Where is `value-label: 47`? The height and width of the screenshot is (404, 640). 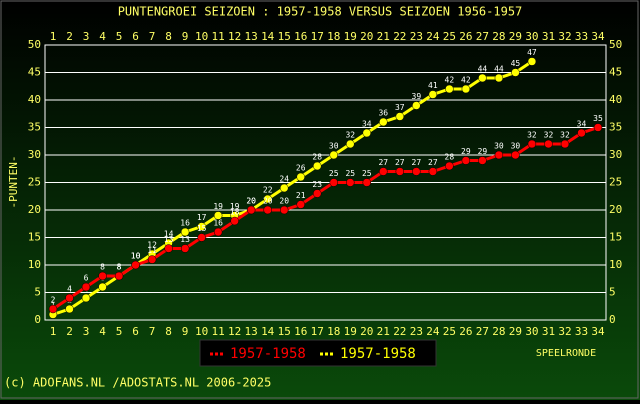 value-label: 47 is located at coordinates (532, 52).